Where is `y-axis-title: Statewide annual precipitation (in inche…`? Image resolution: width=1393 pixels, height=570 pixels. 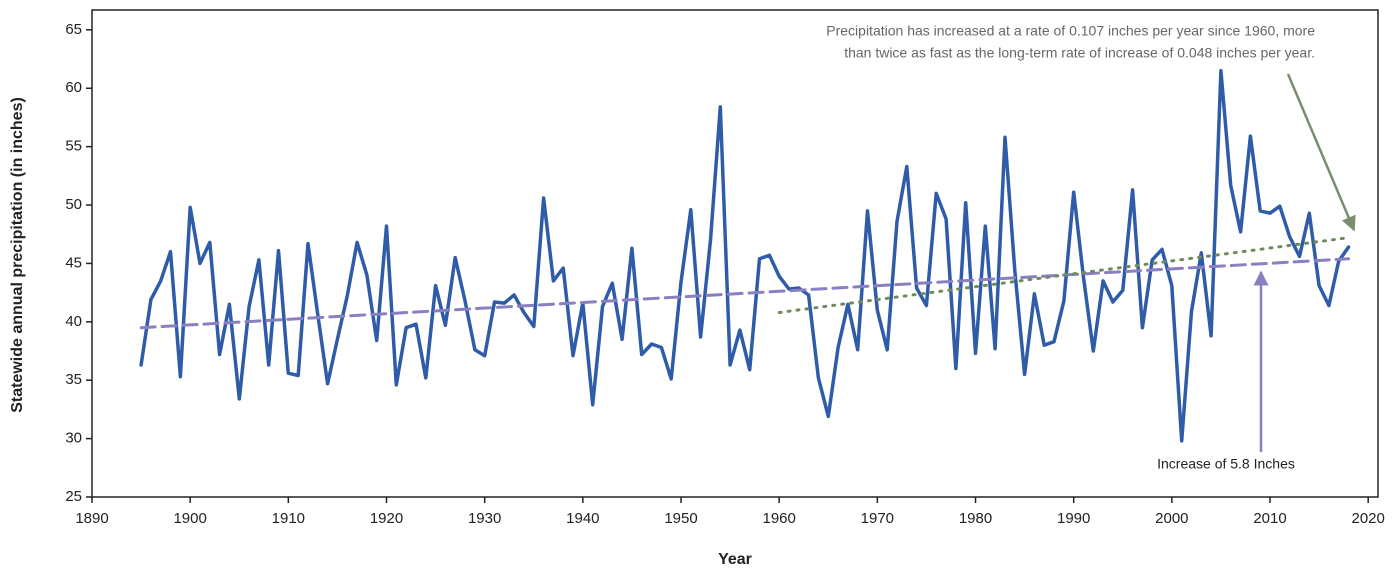
y-axis-title: Statewide annual precipitation (in inche… is located at coordinates (17, 255).